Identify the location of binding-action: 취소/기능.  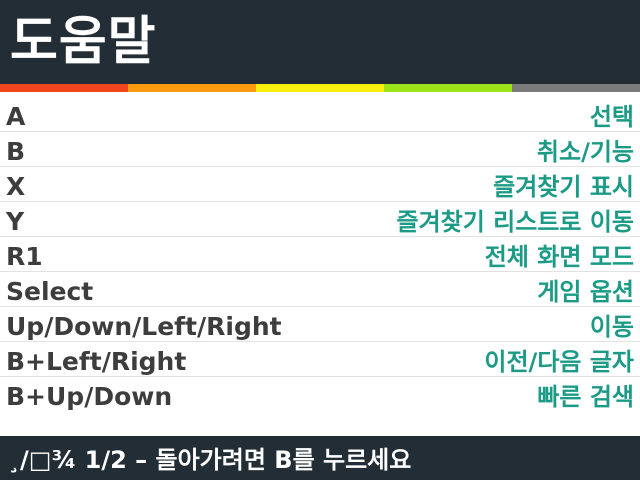
(585, 152).